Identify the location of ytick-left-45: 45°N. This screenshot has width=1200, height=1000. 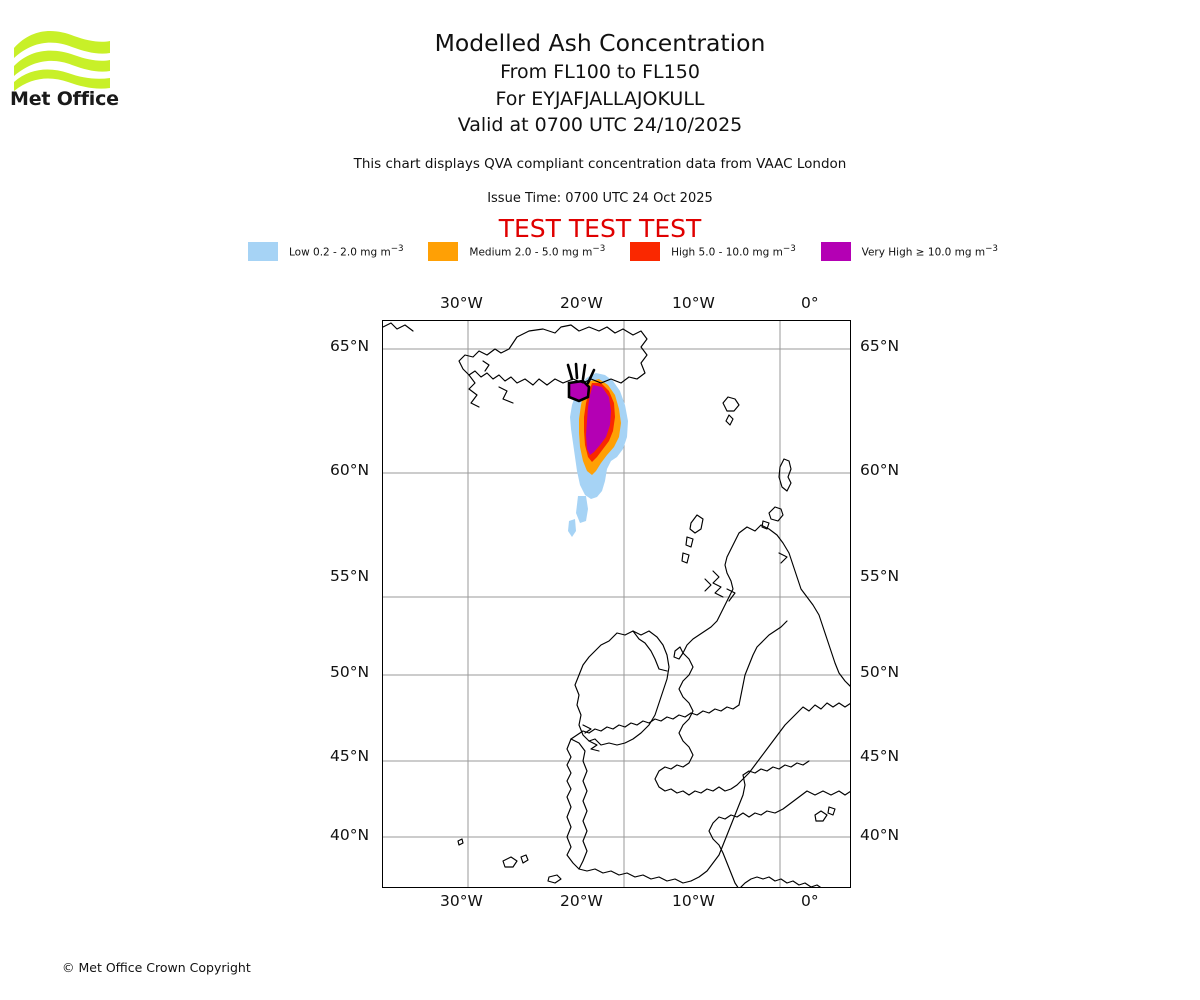
(350, 756).